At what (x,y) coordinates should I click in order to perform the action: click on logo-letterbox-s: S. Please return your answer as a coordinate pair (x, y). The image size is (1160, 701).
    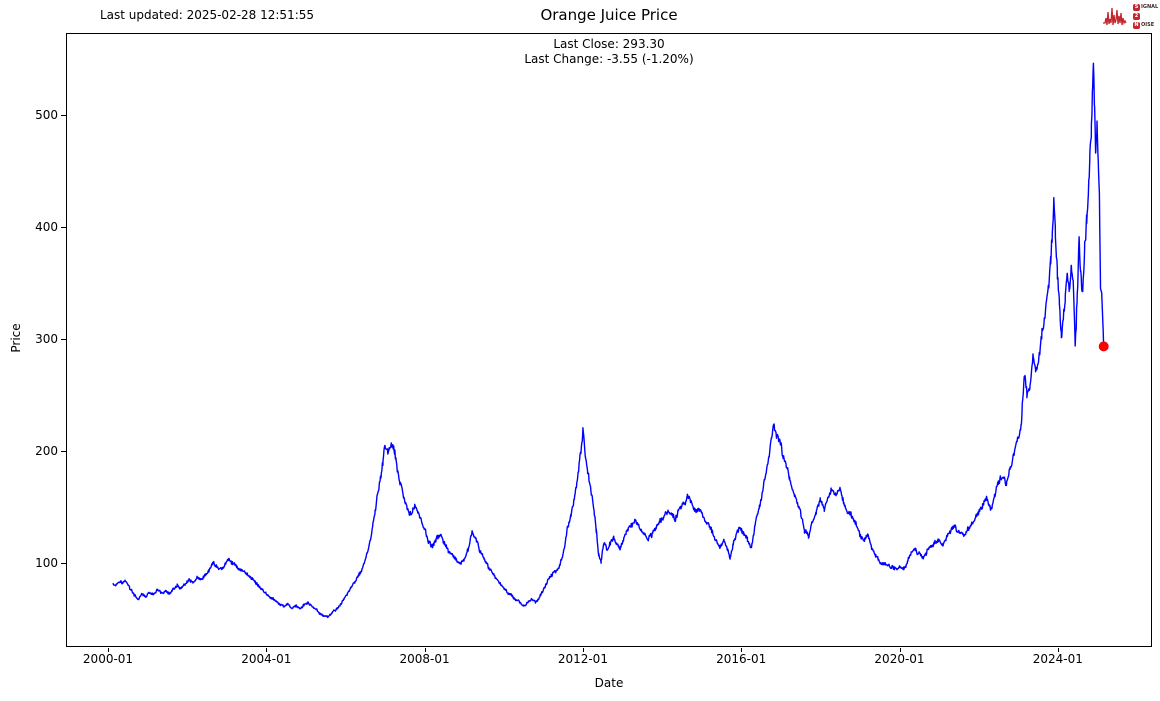
    Looking at the image, I should click on (1136, 7).